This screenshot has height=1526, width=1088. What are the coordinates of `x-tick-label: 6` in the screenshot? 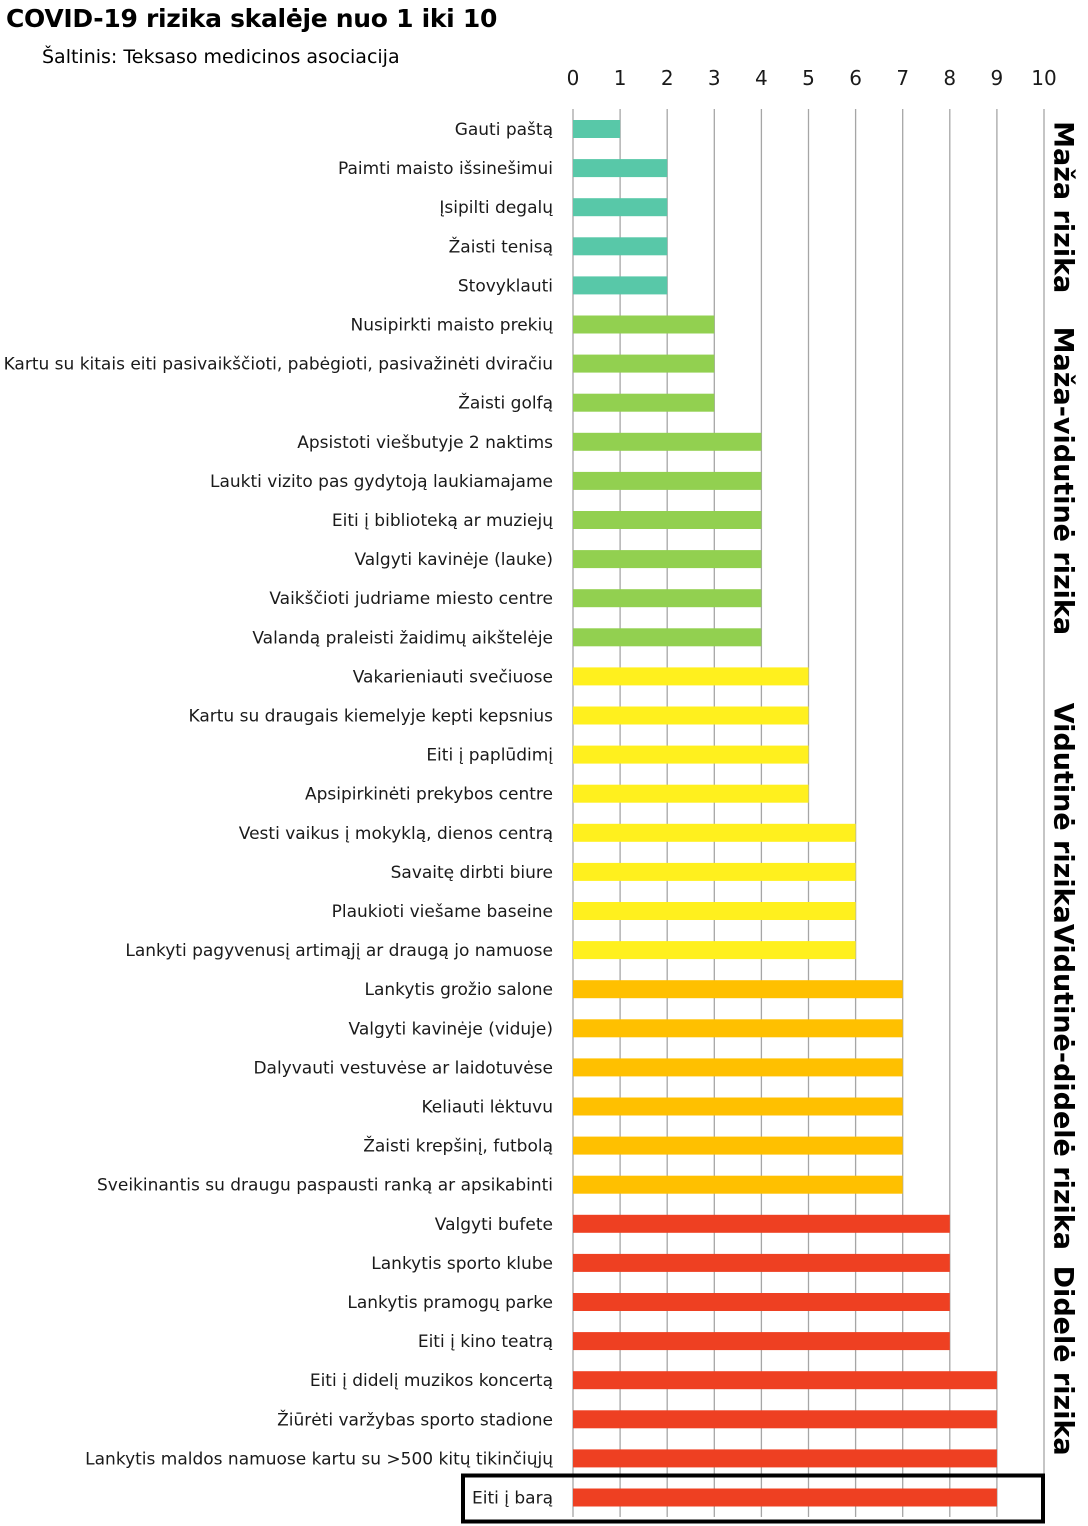 It's located at (855, 78).